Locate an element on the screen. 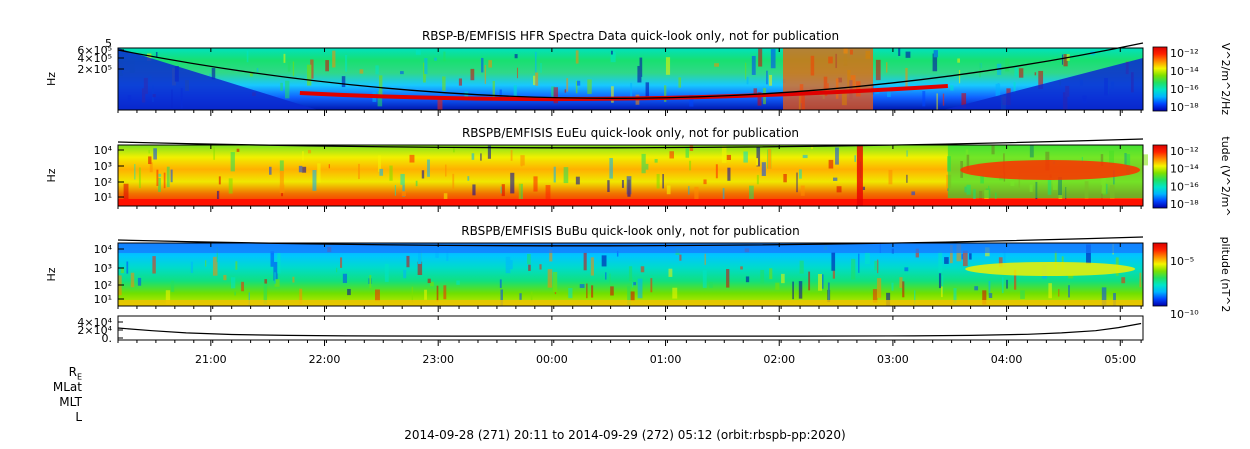 The image size is (1250, 449). y-axis-label: Hz is located at coordinates (51, 79).